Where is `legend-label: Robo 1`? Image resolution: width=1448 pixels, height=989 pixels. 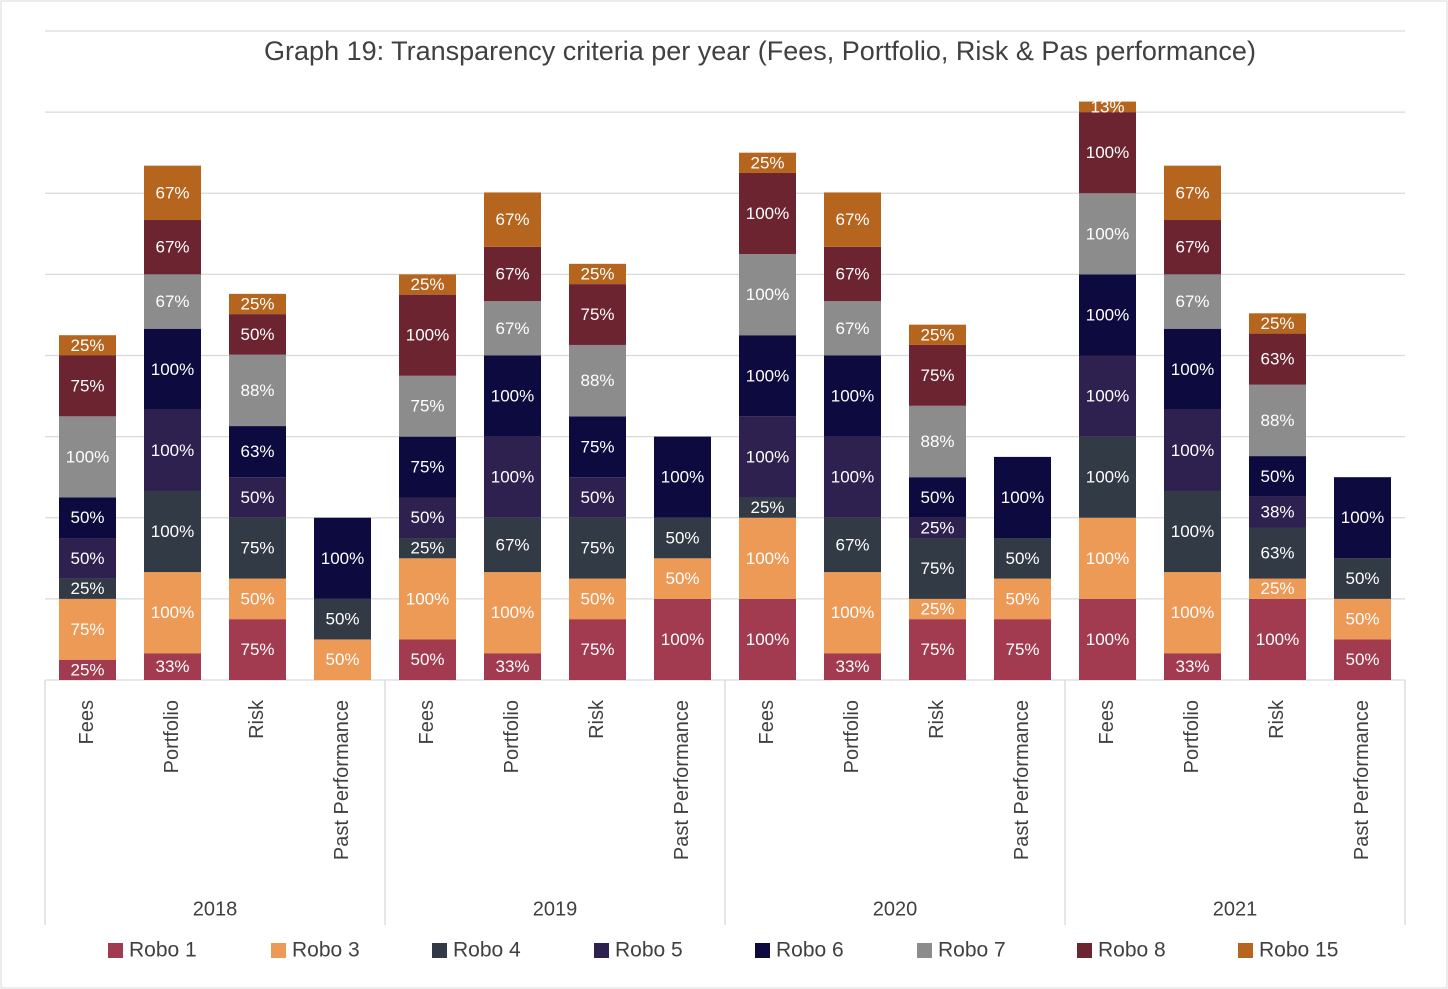
legend-label: Robo 1 is located at coordinates (163, 950).